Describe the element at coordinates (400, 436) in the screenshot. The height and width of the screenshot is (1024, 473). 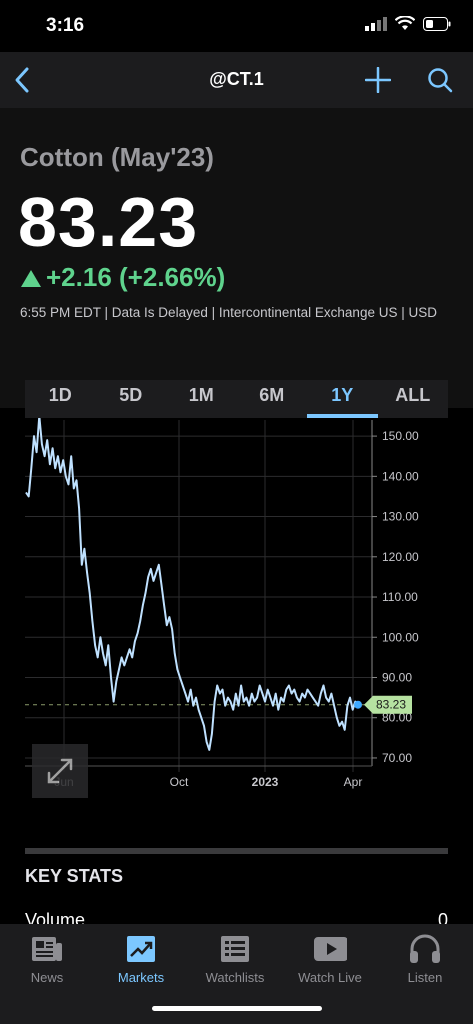
I see `y-tick-label: 150.00` at that location.